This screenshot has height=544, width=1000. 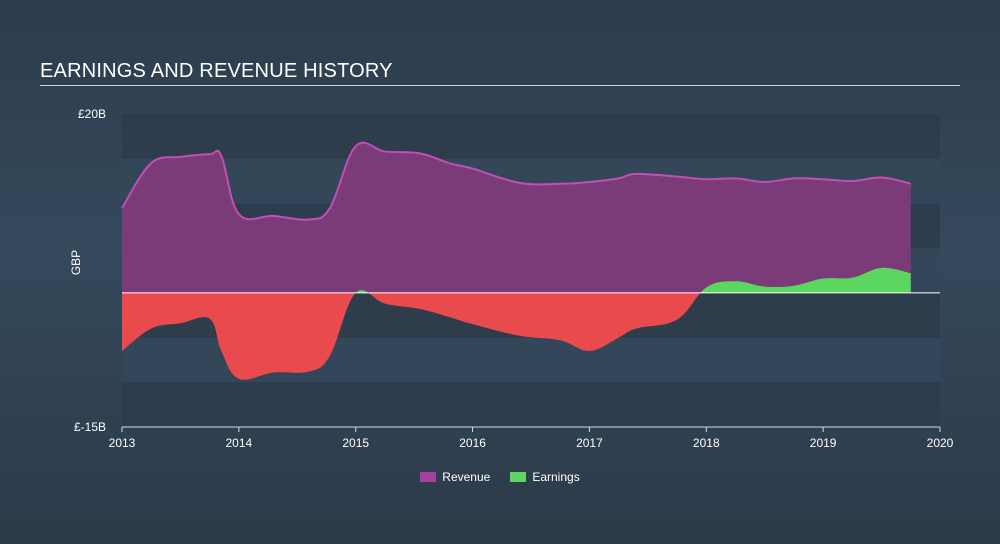 I want to click on y-axis-label: GBP, so click(x=76, y=262).